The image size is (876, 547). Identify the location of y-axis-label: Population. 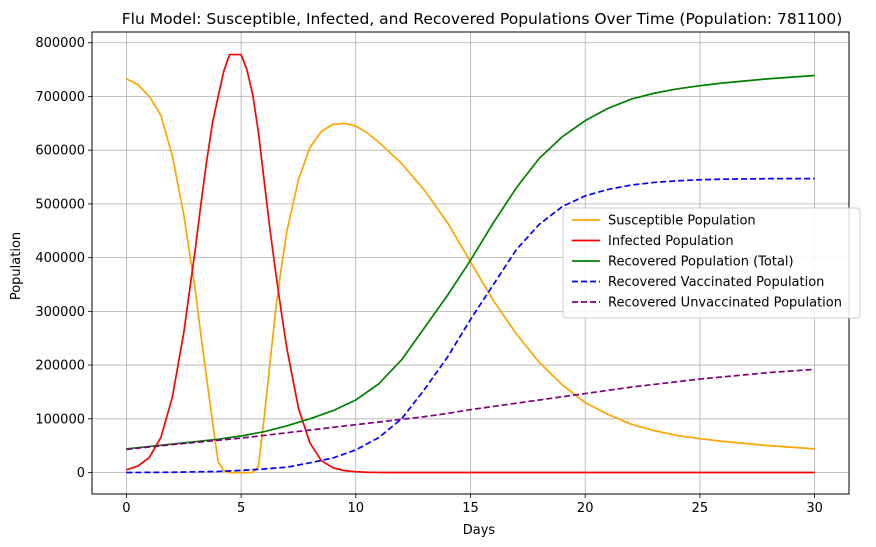
(16, 266).